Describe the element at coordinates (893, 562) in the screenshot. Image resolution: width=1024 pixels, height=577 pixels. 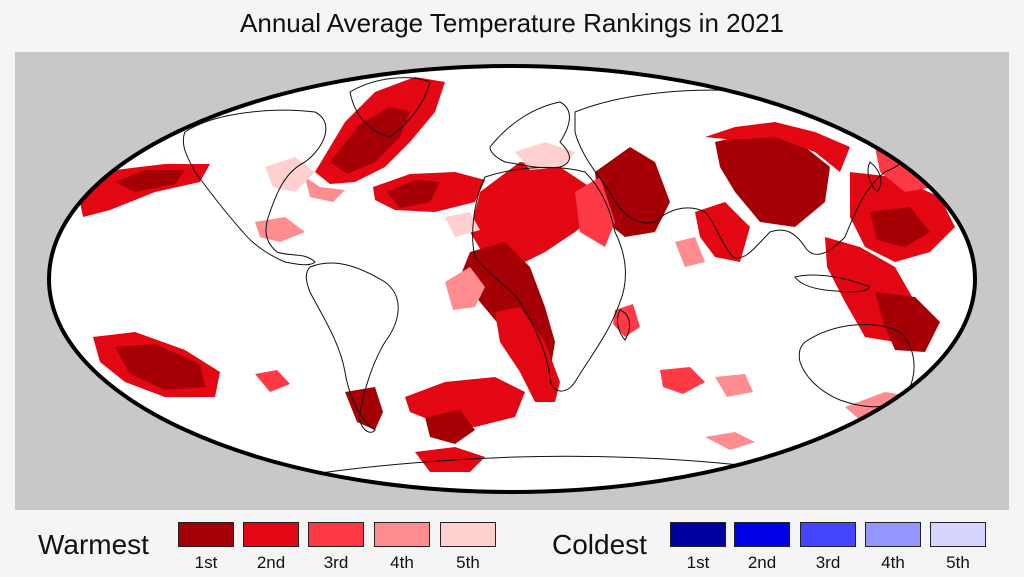
I see `cold-label-4th: 4th` at that location.